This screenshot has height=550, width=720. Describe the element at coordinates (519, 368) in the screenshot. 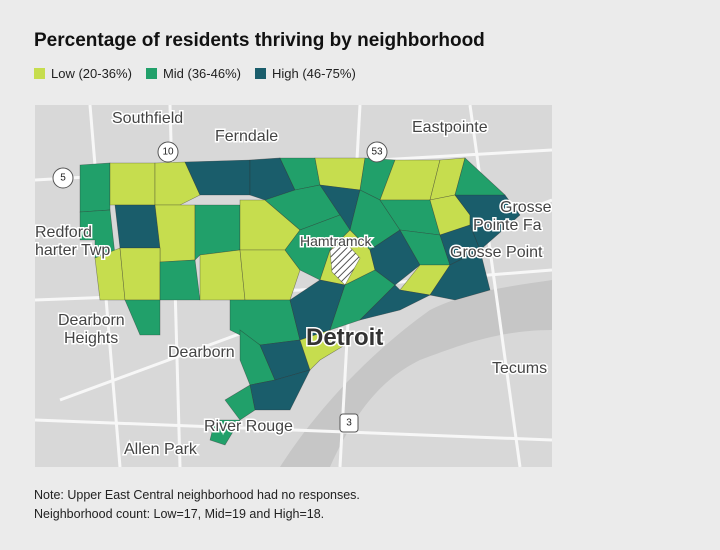

I see `place-label: Tecums` at that location.